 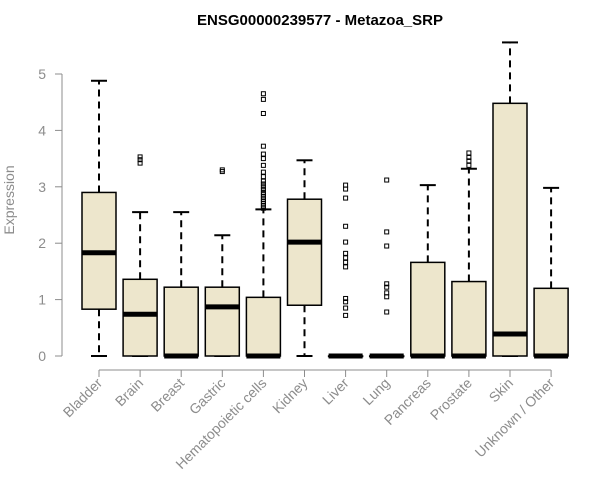 What do you see at coordinates (551, 272) in the screenshot?
I see `box-unknown-other` at bounding box center [551, 272].